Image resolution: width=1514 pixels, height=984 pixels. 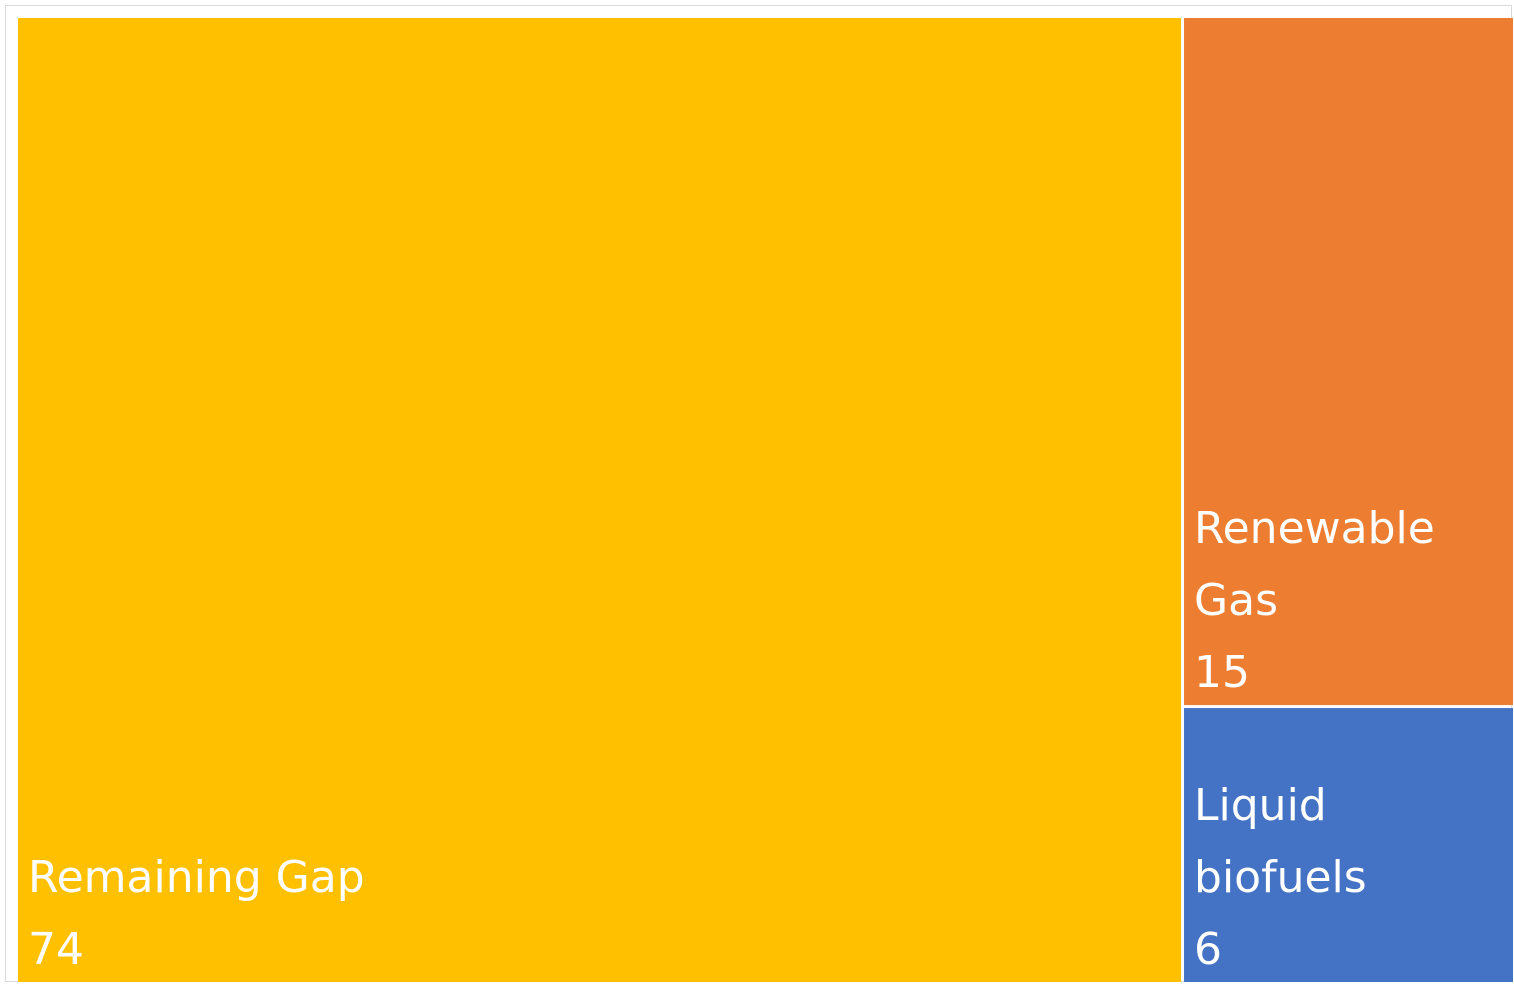 What do you see at coordinates (1208, 949) in the screenshot?
I see `tile-value-label: 6` at bounding box center [1208, 949].